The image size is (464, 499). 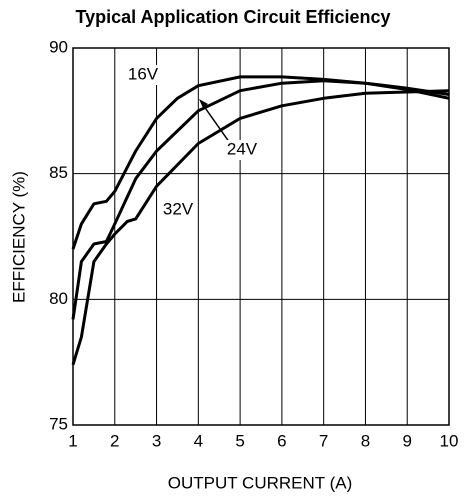 What do you see at coordinates (58, 46) in the screenshot?
I see `y-tick-label: 90` at bounding box center [58, 46].